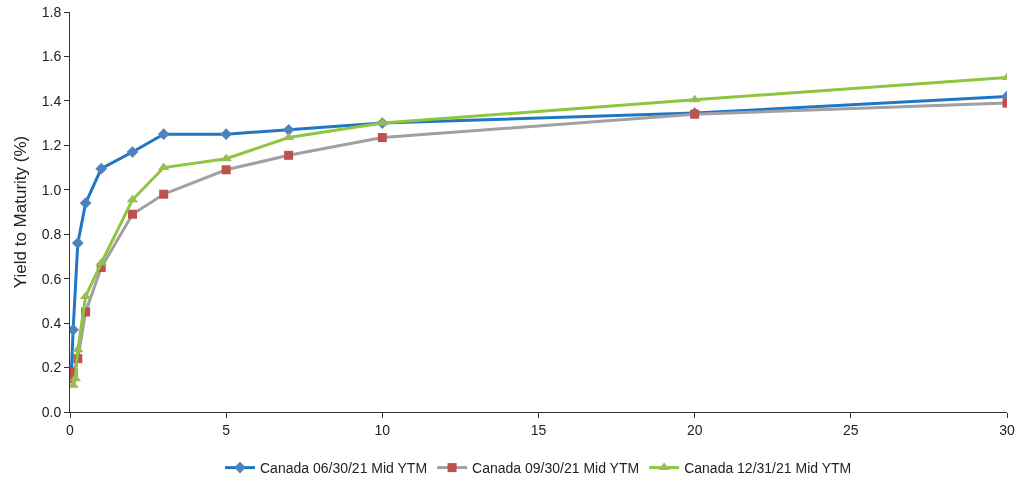 The height and width of the screenshot is (496, 1019). What do you see at coordinates (51, 100) in the screenshot?
I see `y-tick-label: 1.4` at bounding box center [51, 100].